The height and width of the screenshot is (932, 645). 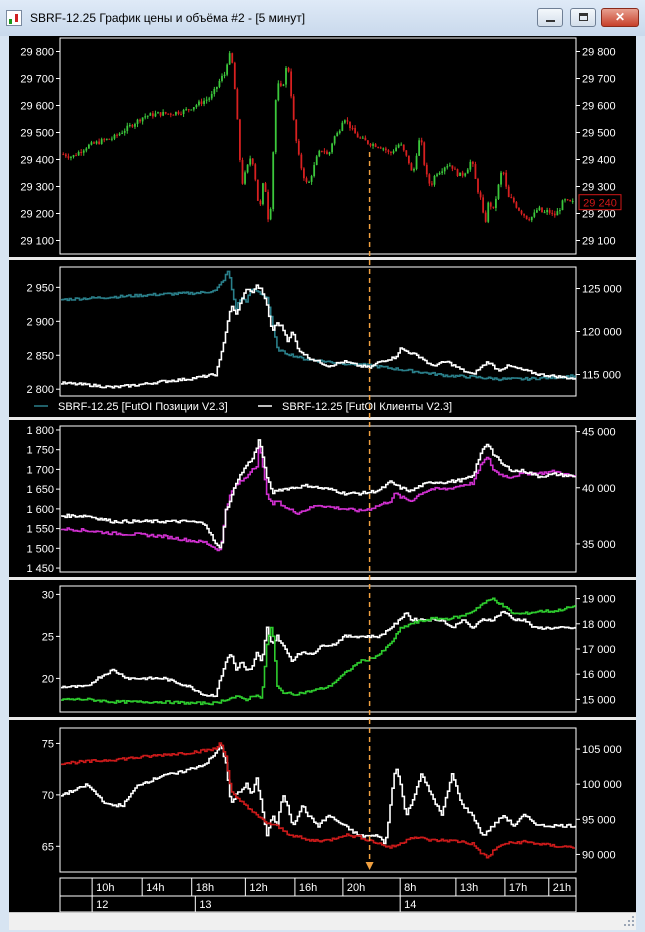 I want to click on hour-label: 13h, so click(x=469, y=888).